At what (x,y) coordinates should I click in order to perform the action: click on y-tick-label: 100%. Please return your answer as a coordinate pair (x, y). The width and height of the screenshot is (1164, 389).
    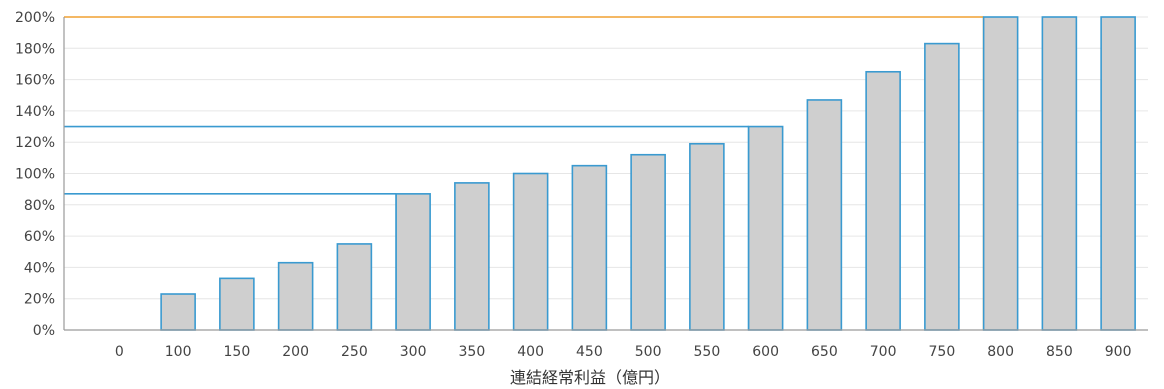
    Looking at the image, I should click on (35, 175).